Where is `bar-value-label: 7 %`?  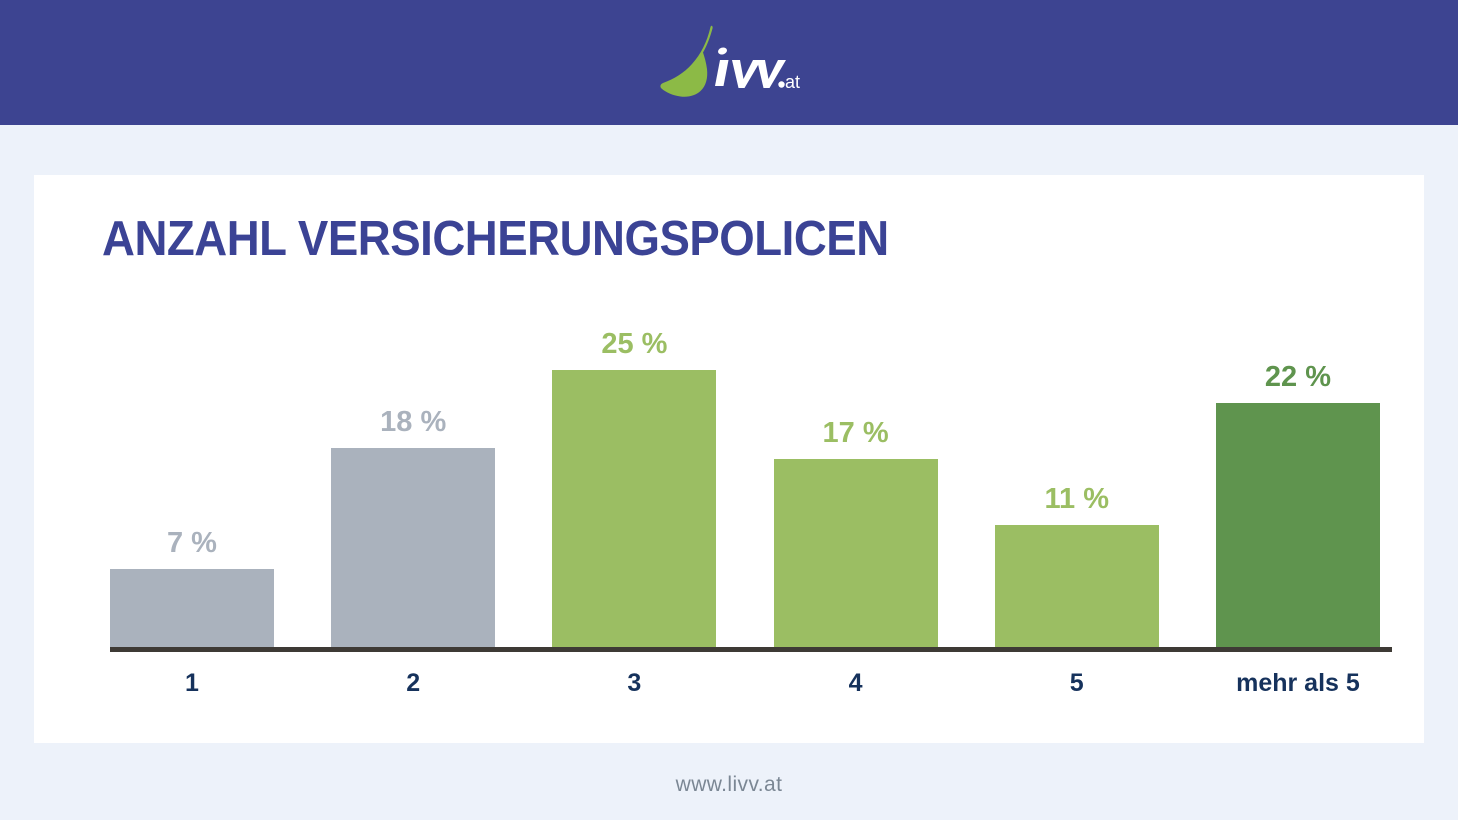 bar-value-label: 7 % is located at coordinates (192, 543).